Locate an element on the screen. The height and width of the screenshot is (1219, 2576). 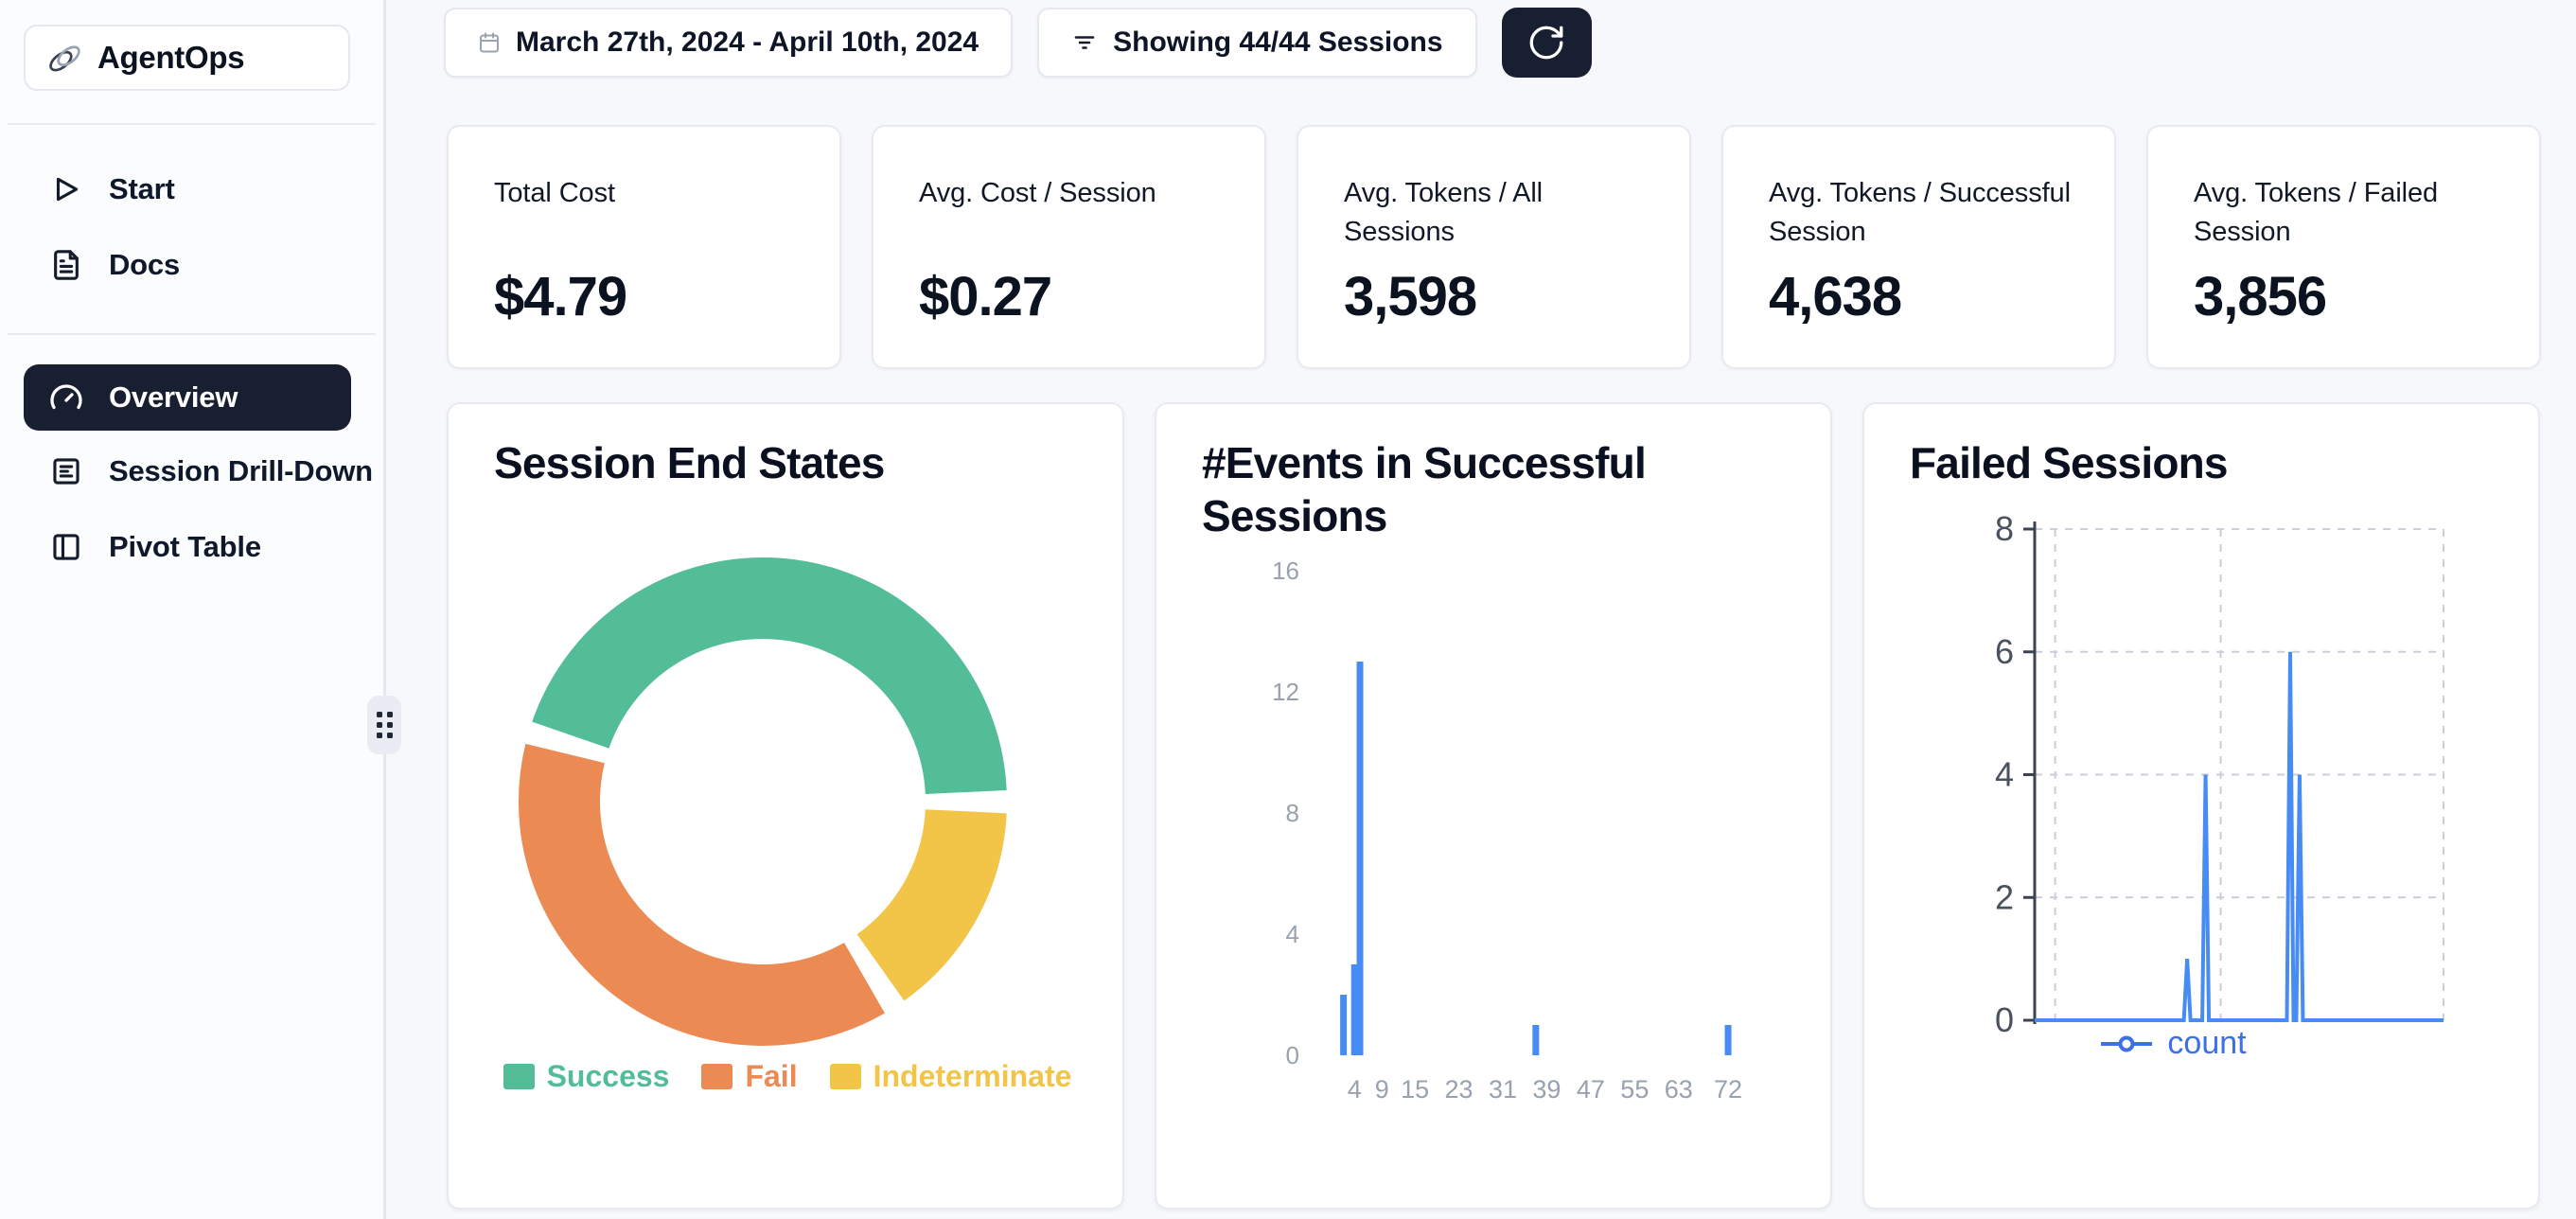
stat-label: Total Cost is located at coordinates (554, 193).